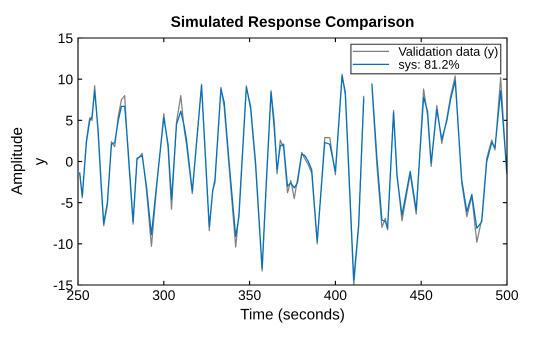 The width and height of the screenshot is (560, 337). Describe the element at coordinates (78, 295) in the screenshot. I see `x-tick-label: 250` at that location.